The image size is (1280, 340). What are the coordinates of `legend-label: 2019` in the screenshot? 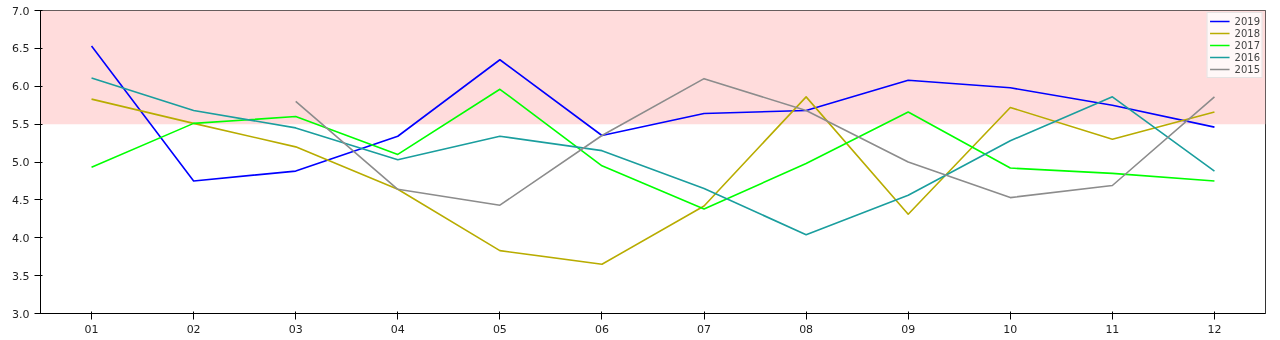 It's located at (1247, 21).